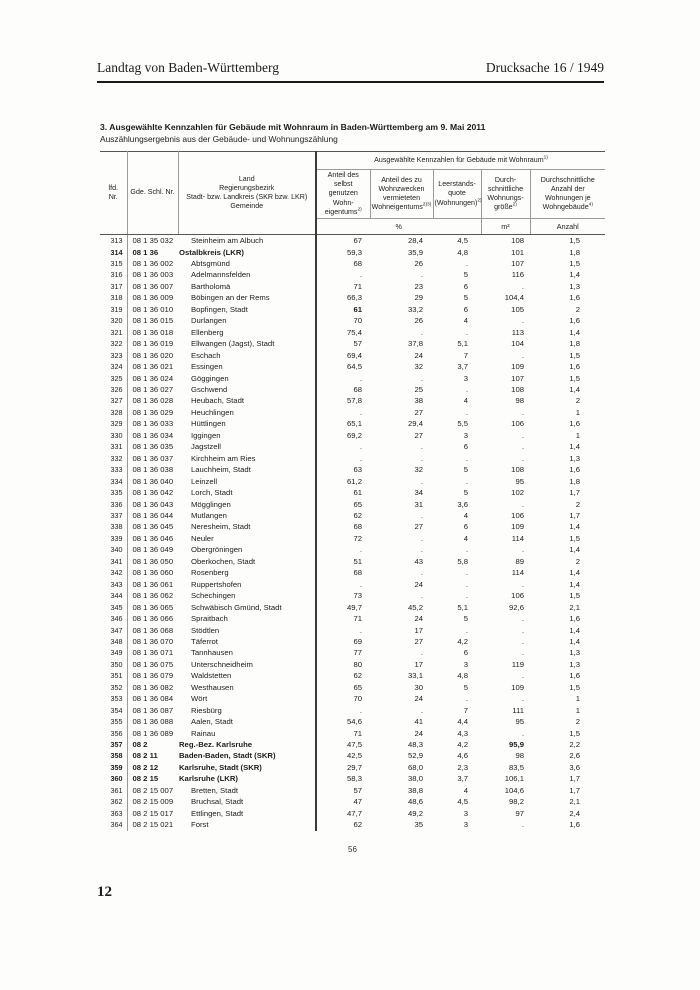 The width and height of the screenshot is (700, 990). What do you see at coordinates (247, 309) in the screenshot?
I see `cell-gemeinde: Bopfingen, Stadt` at bounding box center [247, 309].